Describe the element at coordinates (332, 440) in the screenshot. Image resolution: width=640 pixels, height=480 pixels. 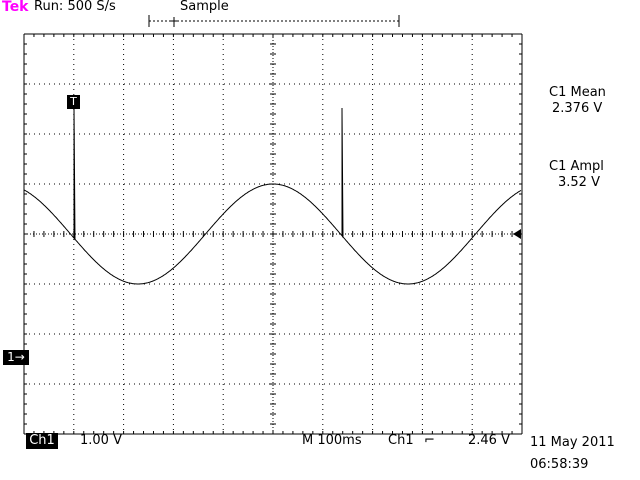
I see `timebase-readout: M 100ms` at that location.